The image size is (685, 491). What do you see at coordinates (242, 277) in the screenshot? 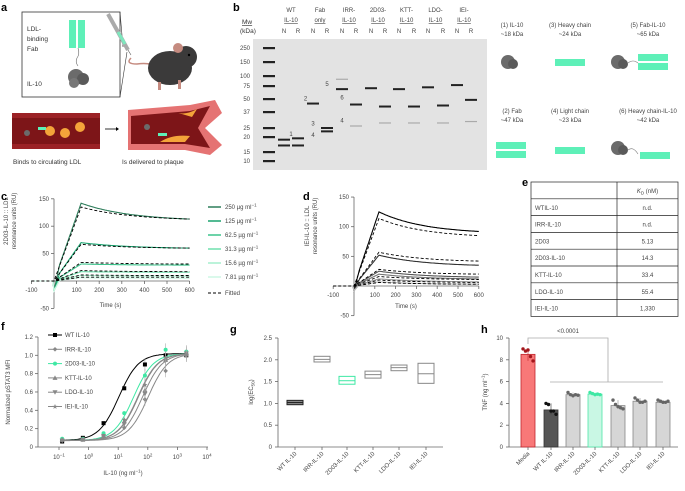
I see `legend-label: 7.81 µg ml−1` at bounding box center [242, 277].